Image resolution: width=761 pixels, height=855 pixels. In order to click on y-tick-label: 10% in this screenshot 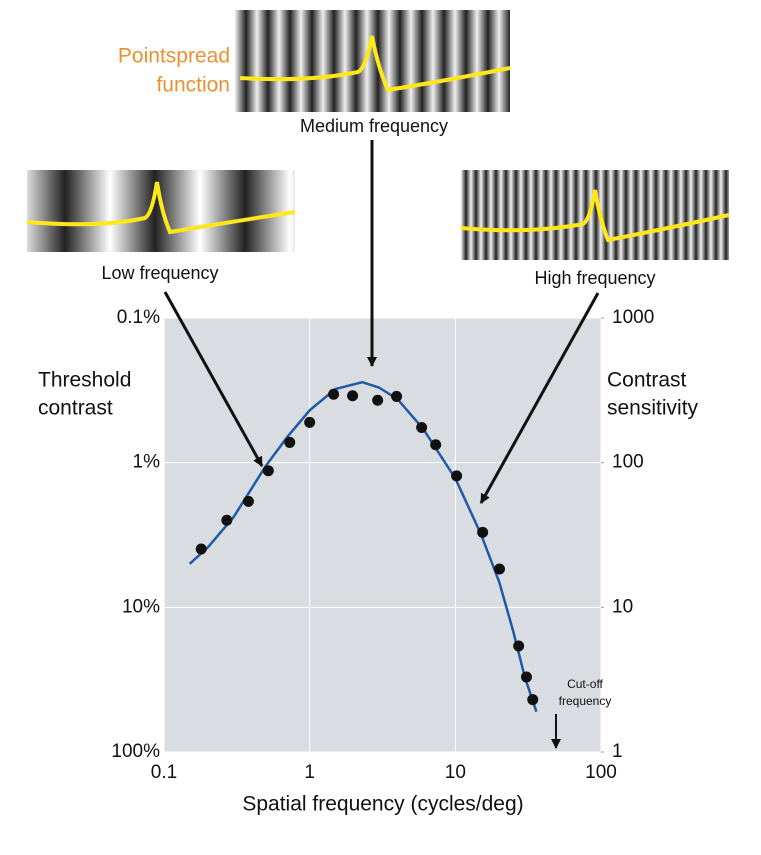, I will do `click(141, 606)`.